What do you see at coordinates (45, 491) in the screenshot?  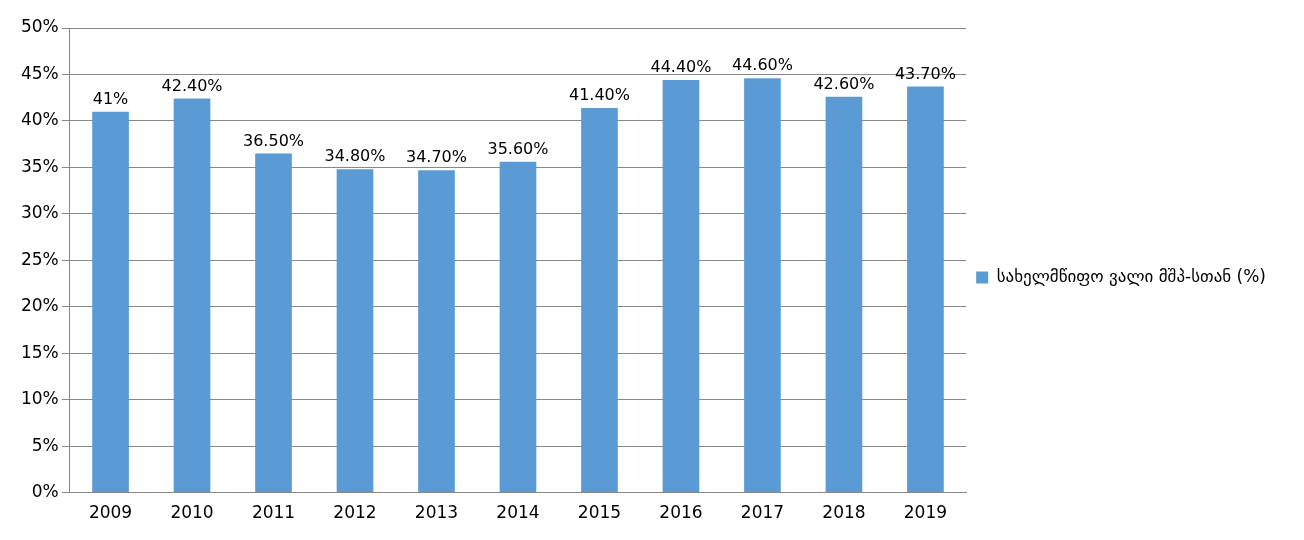 I see `y-tick-label: 0%` at bounding box center [45, 491].